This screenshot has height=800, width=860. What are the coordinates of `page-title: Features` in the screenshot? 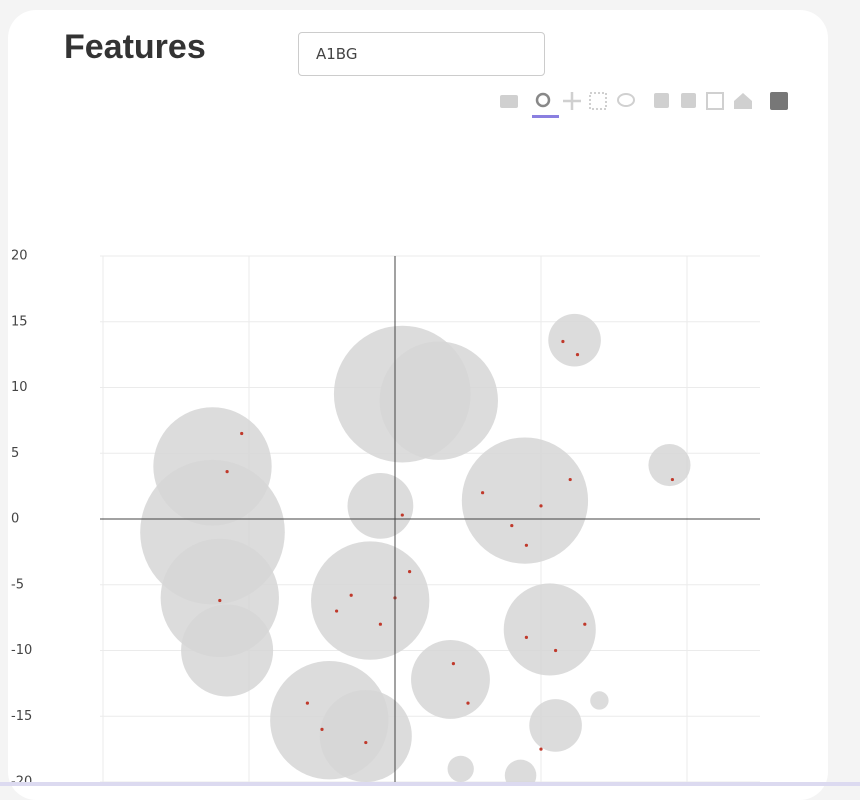 It's located at (135, 47).